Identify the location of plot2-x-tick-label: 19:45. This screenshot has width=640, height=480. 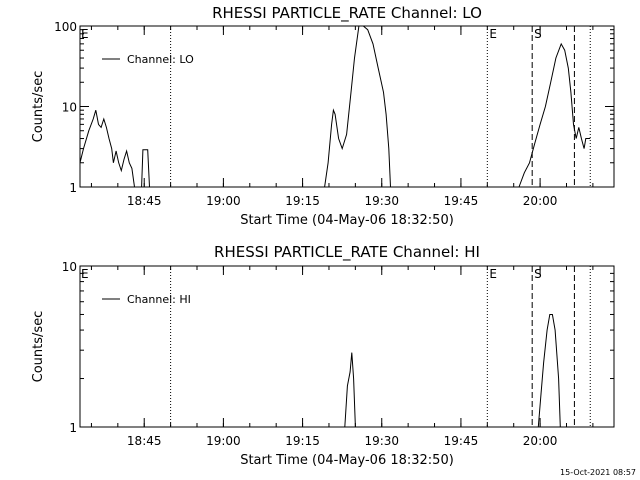
(461, 441).